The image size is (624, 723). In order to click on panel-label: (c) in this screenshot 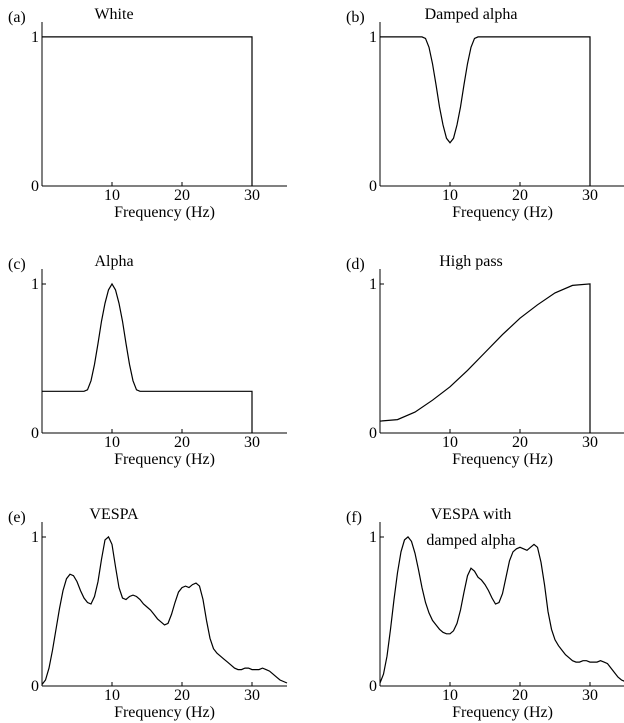, I will do `click(17, 264)`.